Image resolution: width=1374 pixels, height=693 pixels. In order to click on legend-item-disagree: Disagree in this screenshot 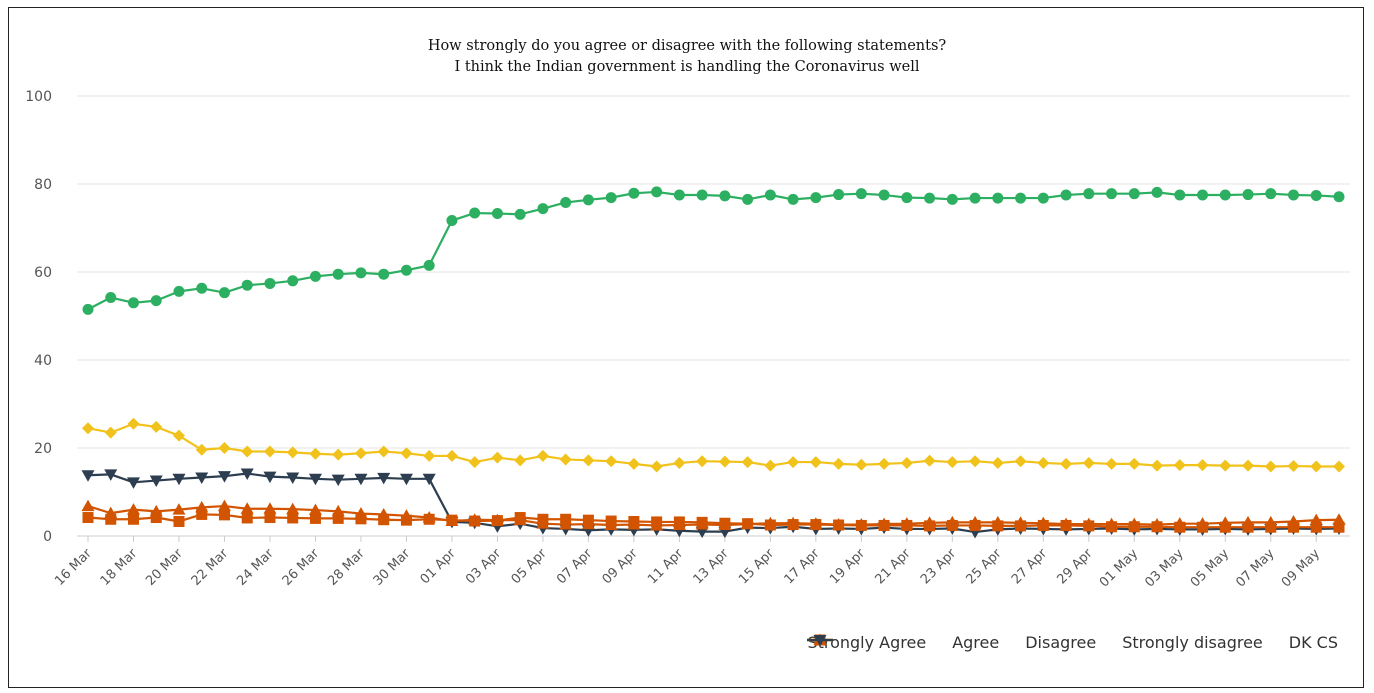, I will do `click(951, 642)`.